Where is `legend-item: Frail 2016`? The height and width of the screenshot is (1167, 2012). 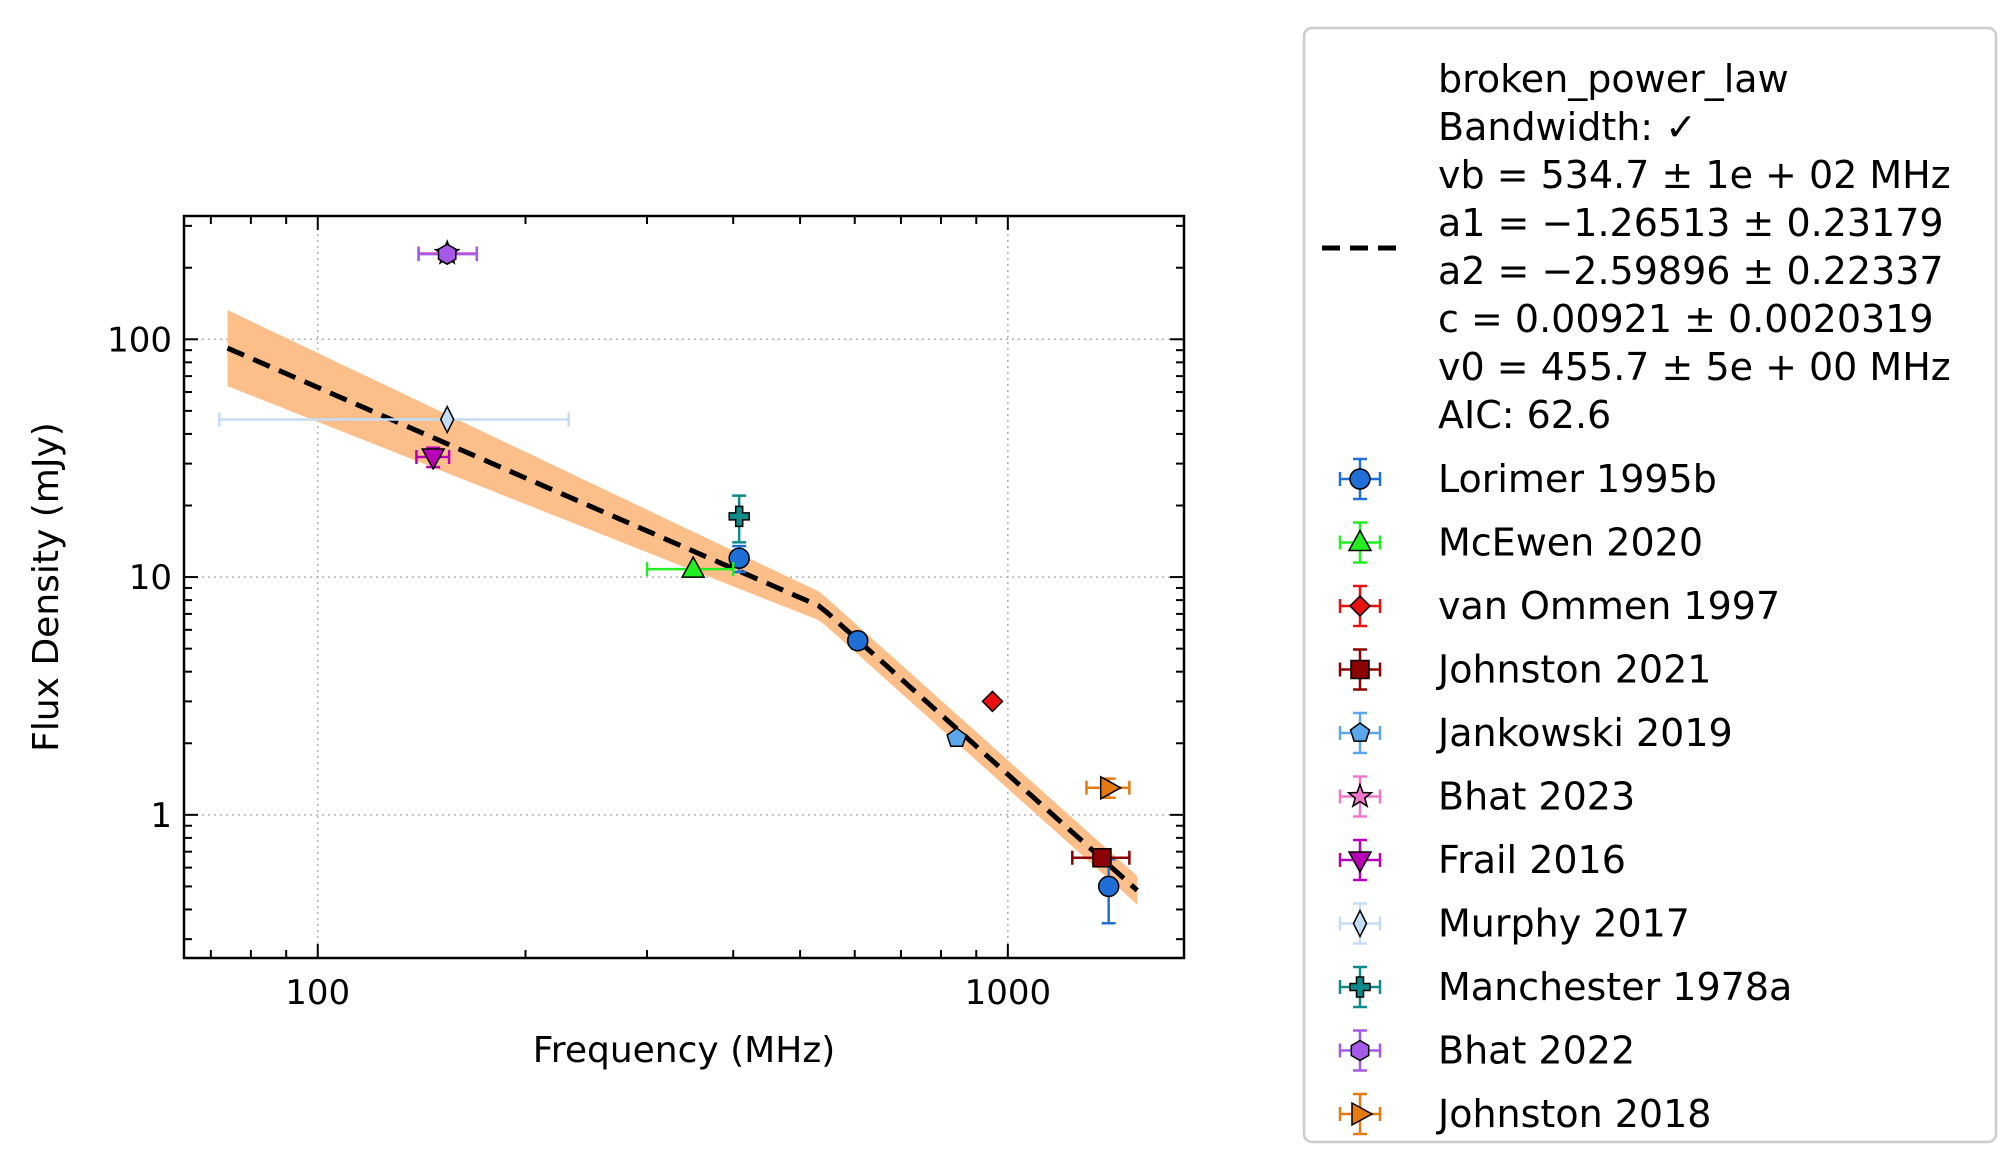
legend-item: Frail 2016 is located at coordinates (1482, 860).